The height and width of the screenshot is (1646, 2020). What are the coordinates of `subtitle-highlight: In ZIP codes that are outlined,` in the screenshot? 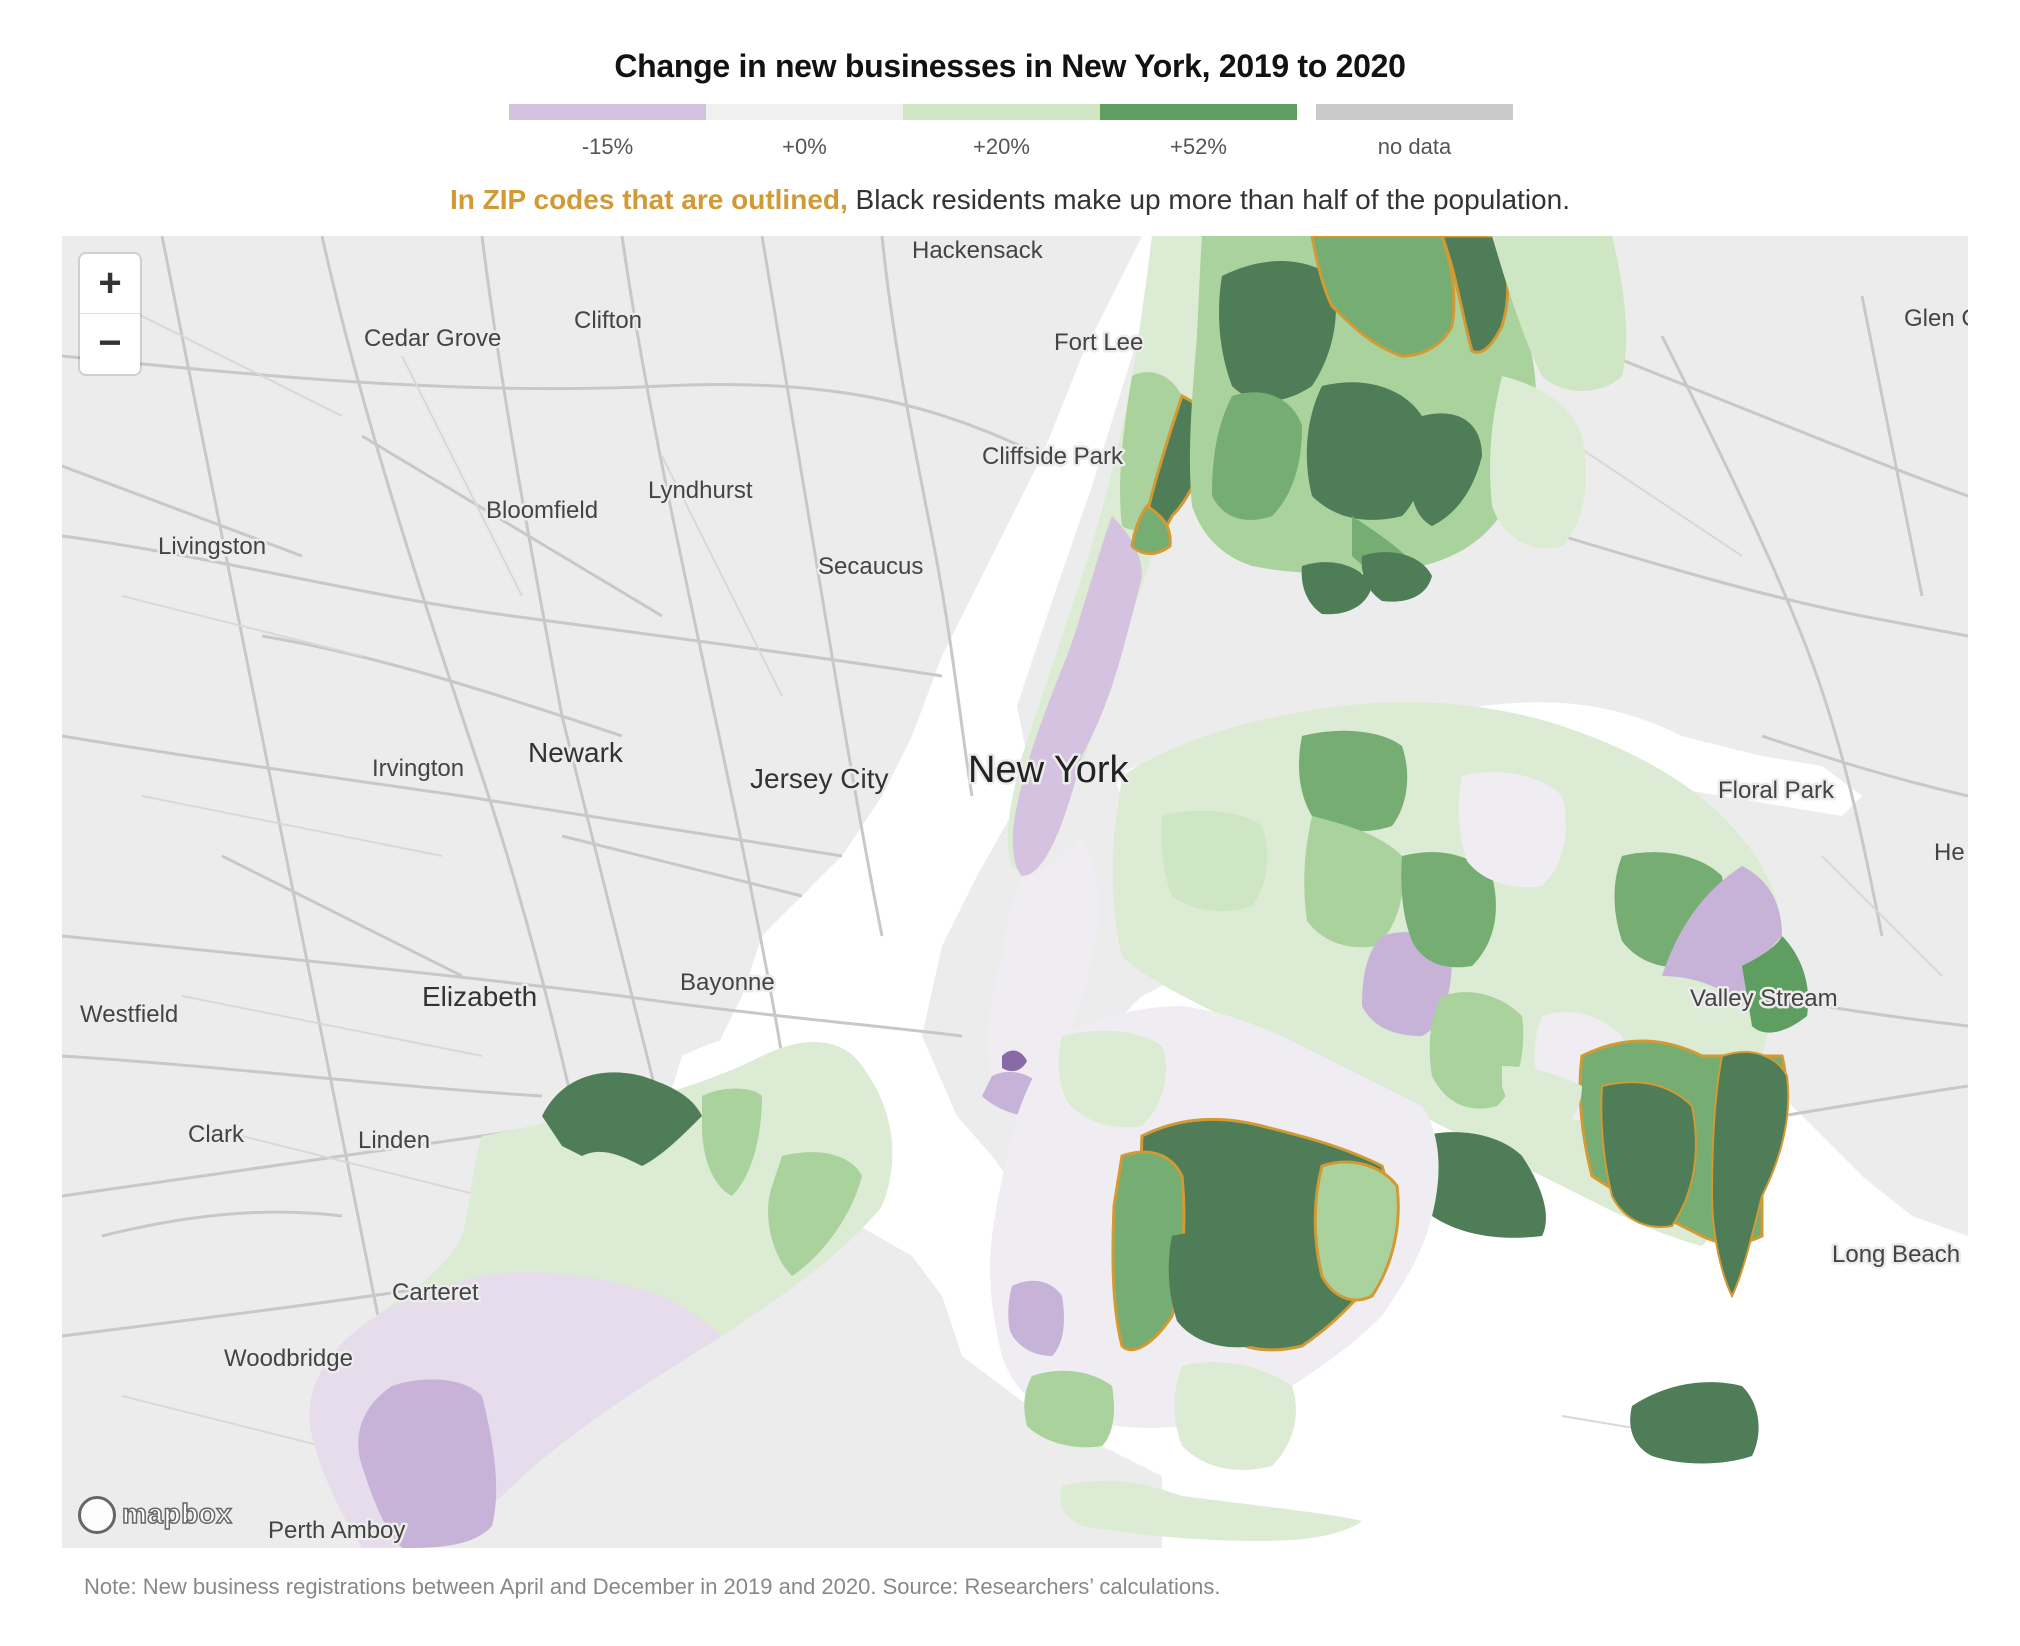 It's located at (649, 199).